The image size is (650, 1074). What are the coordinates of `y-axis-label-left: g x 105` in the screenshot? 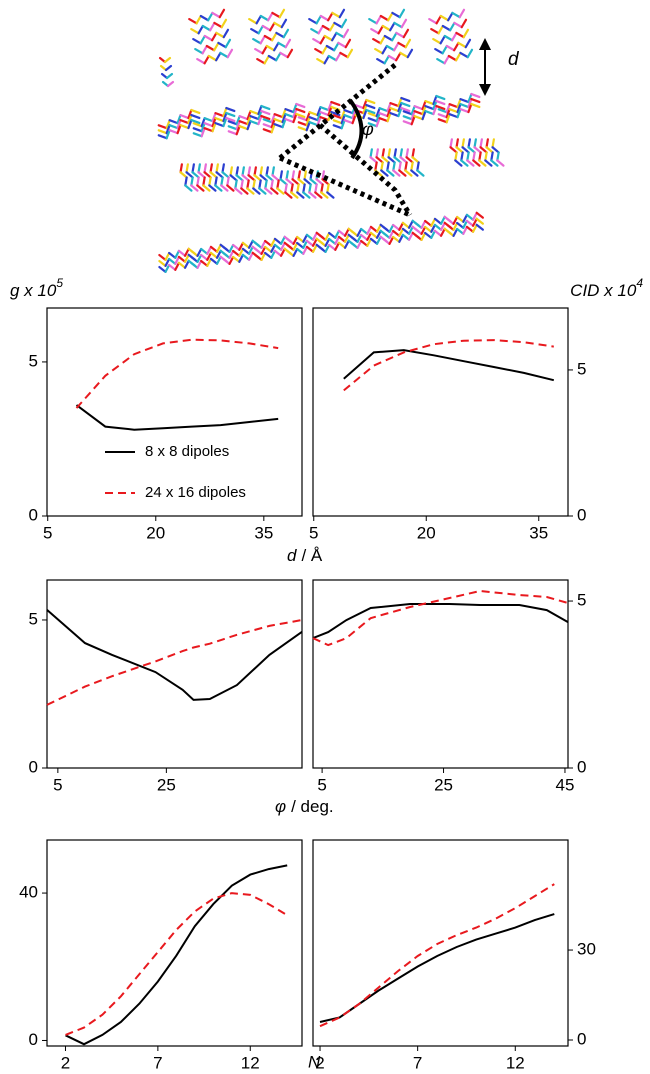 It's located at (36, 288).